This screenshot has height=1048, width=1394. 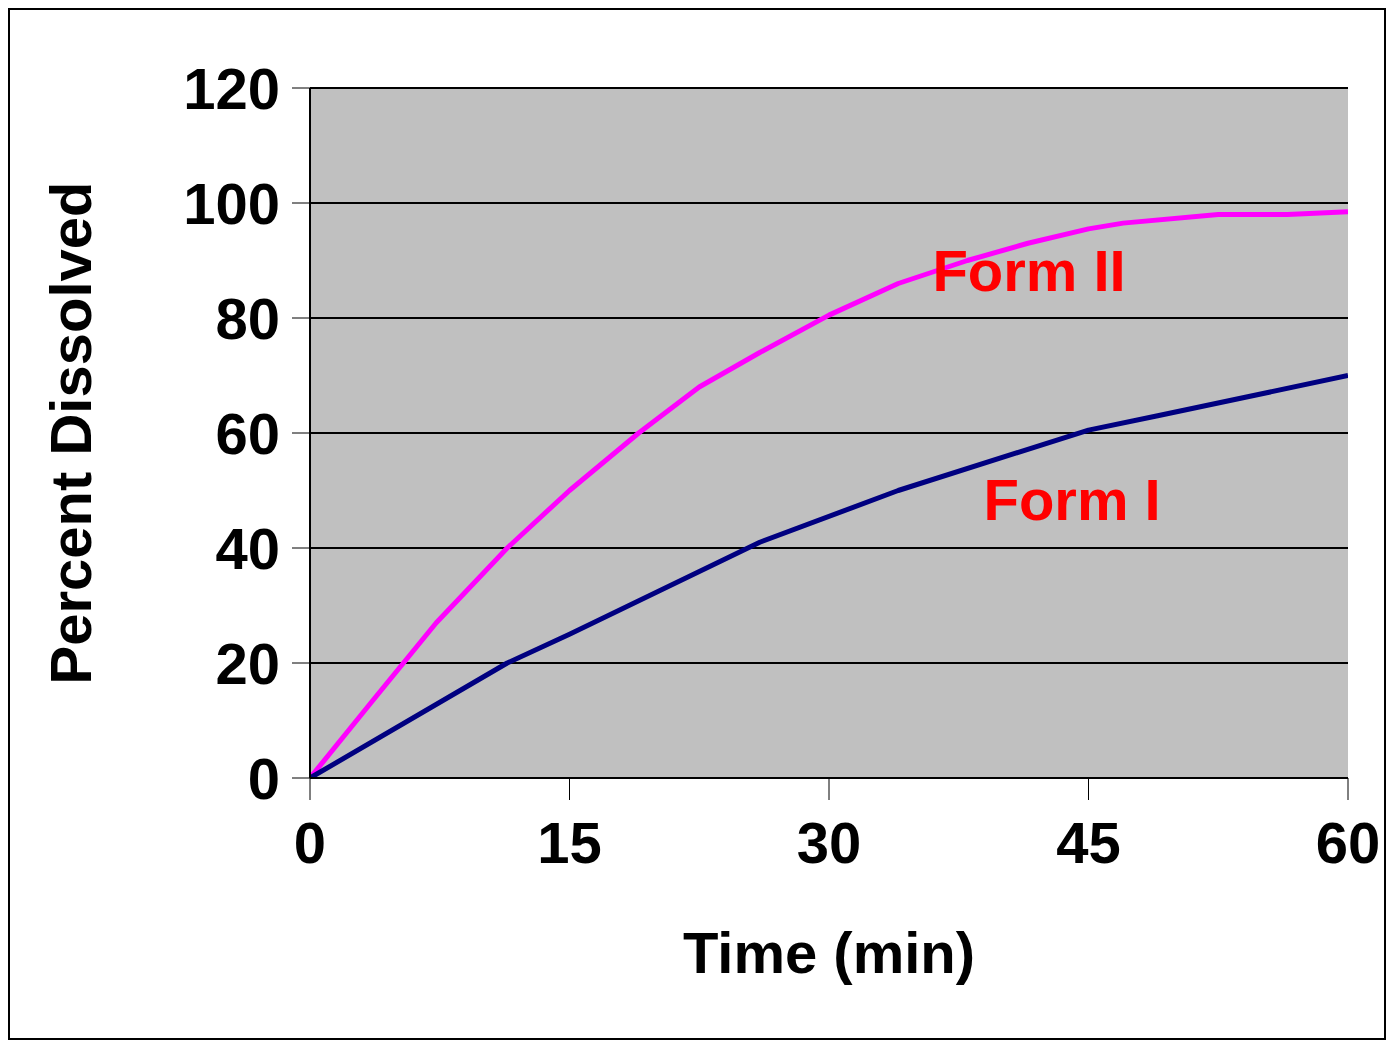 What do you see at coordinates (247, 663) in the screenshot?
I see `y-tick-label: 20` at bounding box center [247, 663].